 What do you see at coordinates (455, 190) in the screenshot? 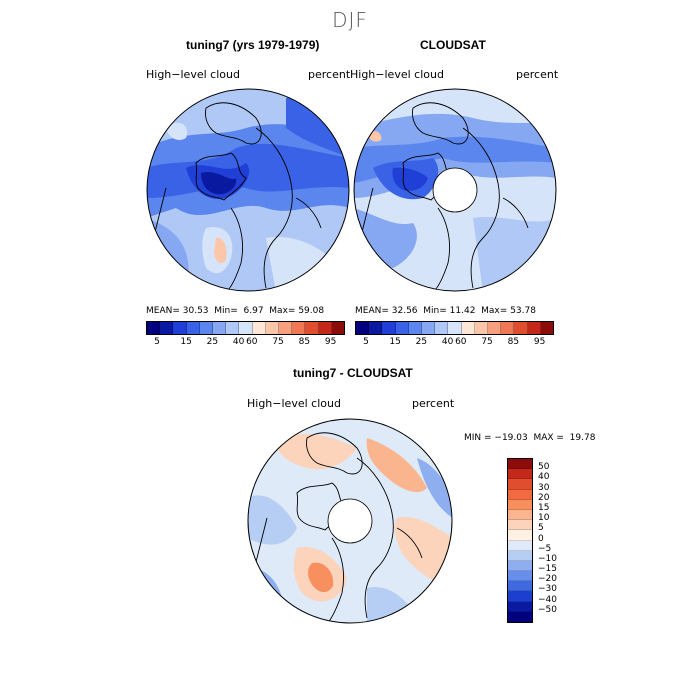
I see `panel2-polar-map` at bounding box center [455, 190].